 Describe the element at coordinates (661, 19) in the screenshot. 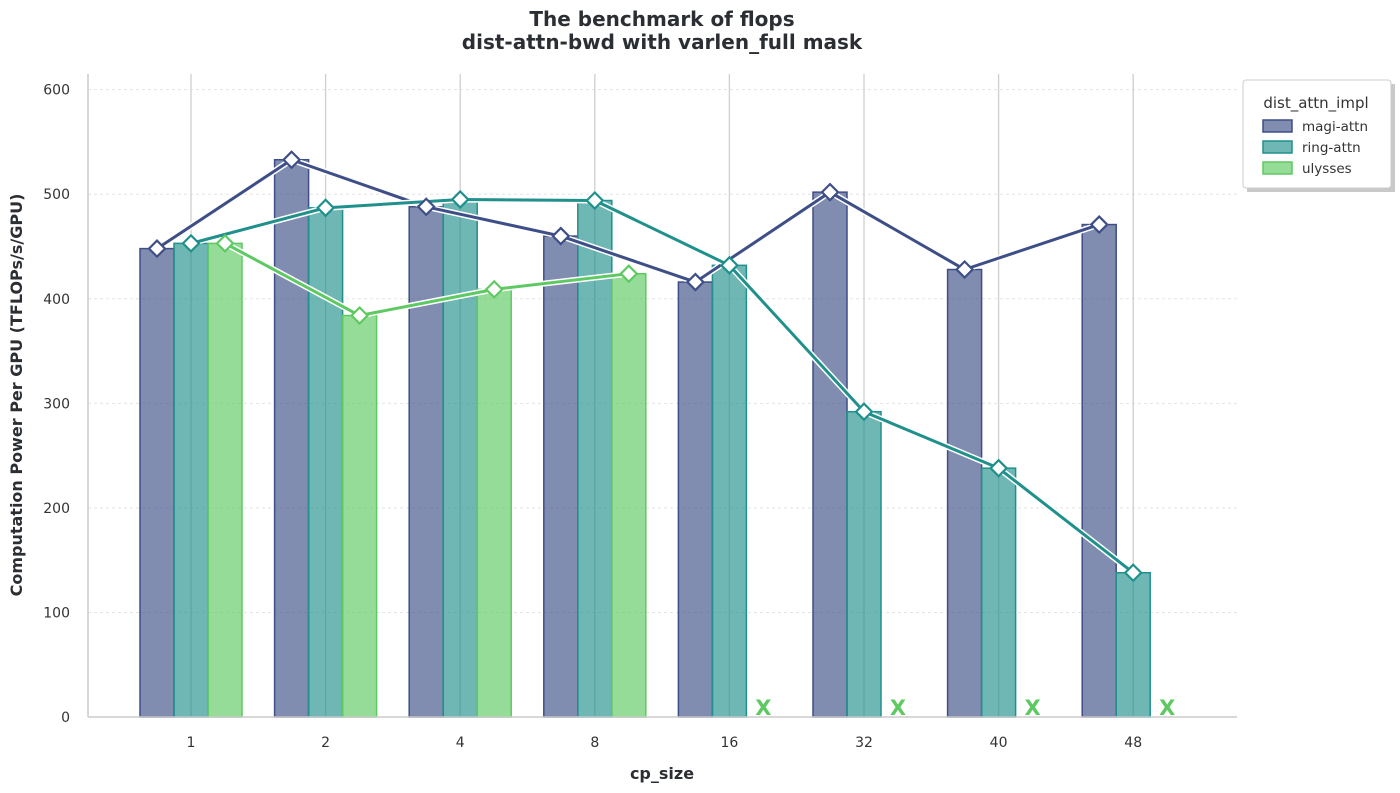

I see `chart-title-line-1: The benchmark of flops` at that location.